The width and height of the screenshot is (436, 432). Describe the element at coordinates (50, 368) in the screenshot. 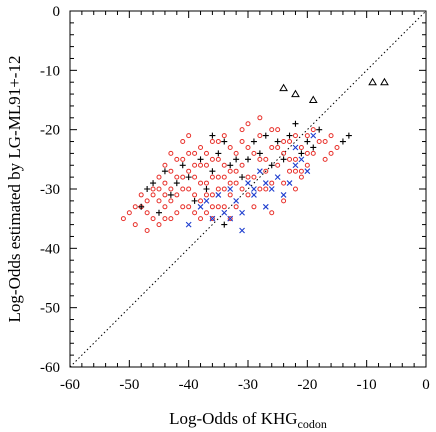

I see `y-tick-label: -60` at that location.